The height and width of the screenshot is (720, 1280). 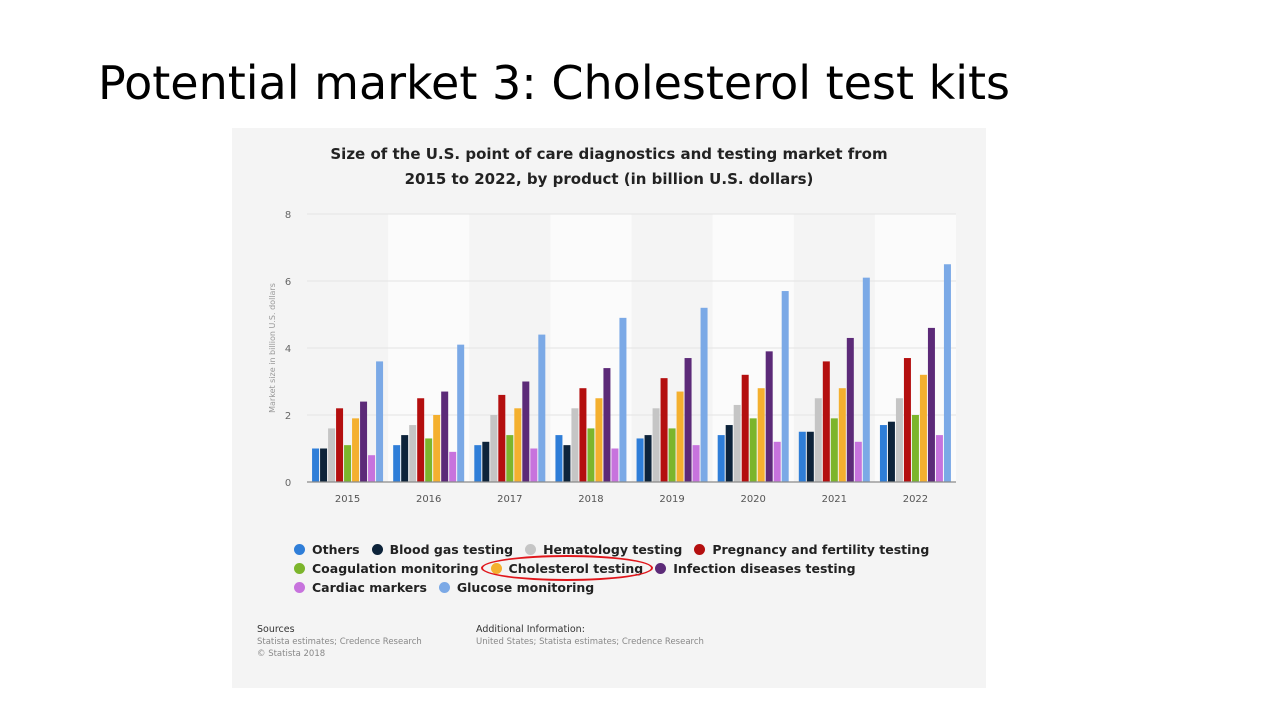 What do you see at coordinates (704, 394) in the screenshot?
I see `bar-glucose-monitoring-2019` at bounding box center [704, 394].